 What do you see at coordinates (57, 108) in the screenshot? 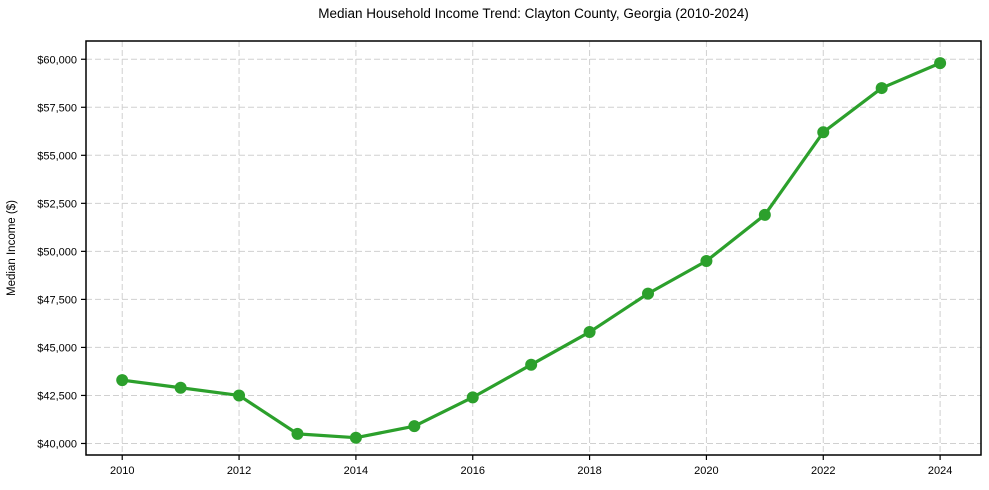
I see `y-tick-label-57500: $57,500` at bounding box center [57, 108].